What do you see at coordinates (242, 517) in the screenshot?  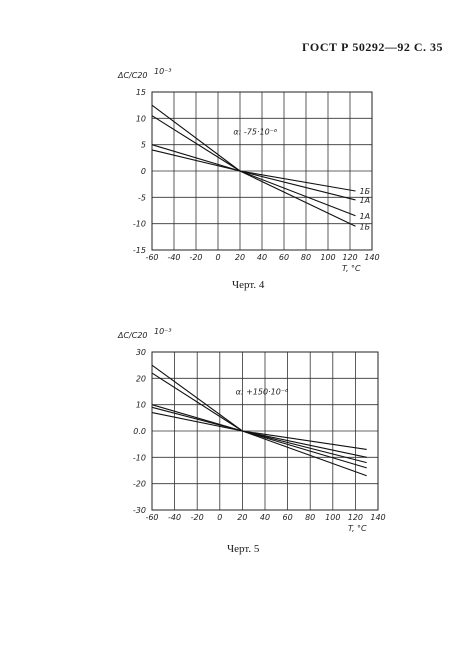 I see `chart5-x-tick-label: 20` at bounding box center [242, 517].